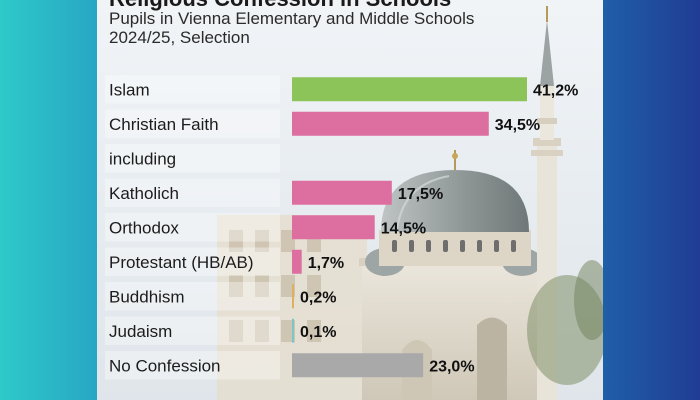 This screenshot has height=400, width=700. I want to click on category-label-islam: Islam, so click(129, 89).